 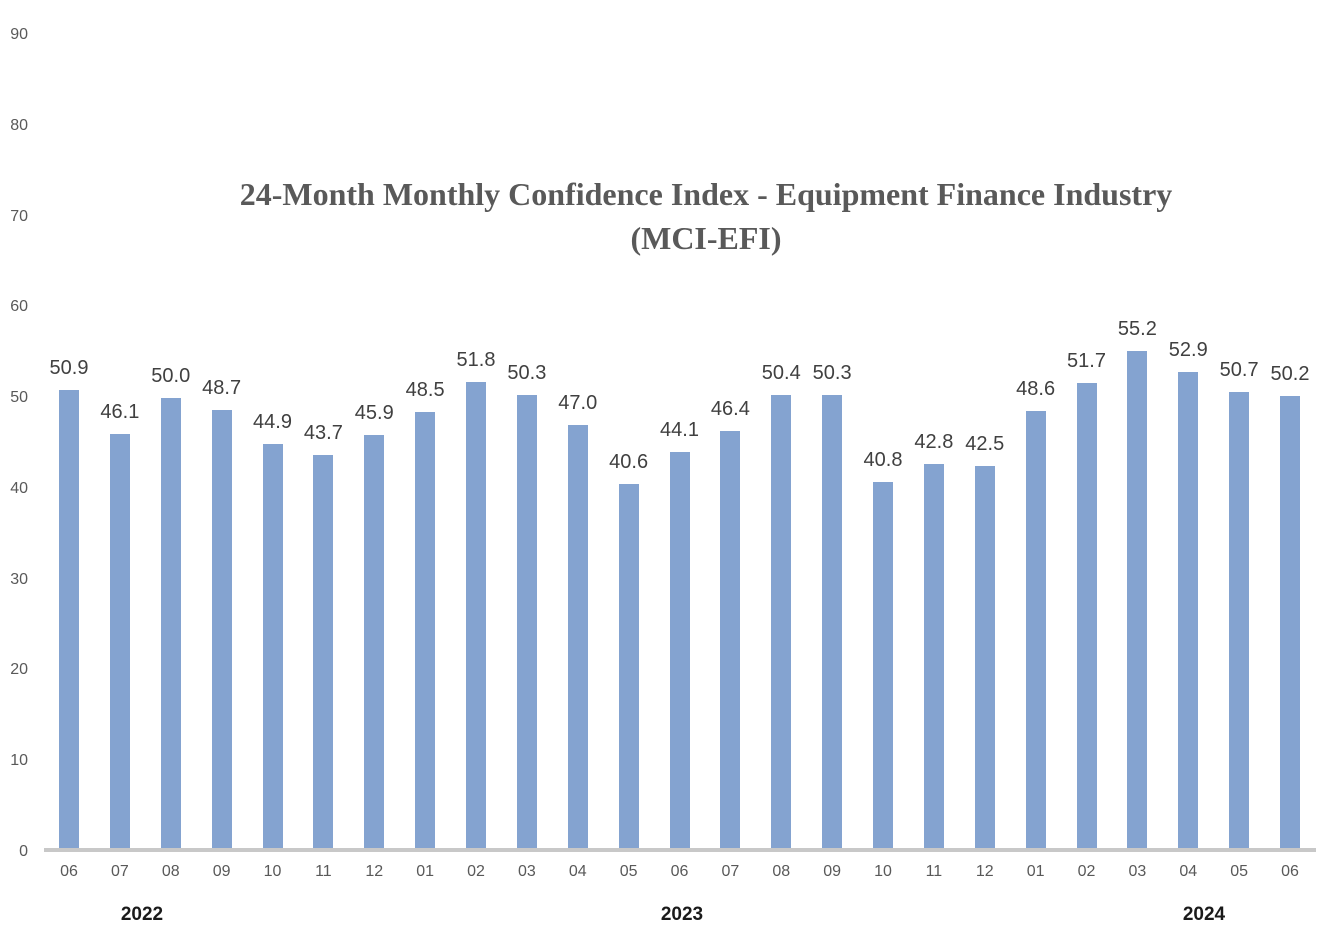 What do you see at coordinates (69, 368) in the screenshot?
I see `bar-value-label: 50.9` at bounding box center [69, 368].